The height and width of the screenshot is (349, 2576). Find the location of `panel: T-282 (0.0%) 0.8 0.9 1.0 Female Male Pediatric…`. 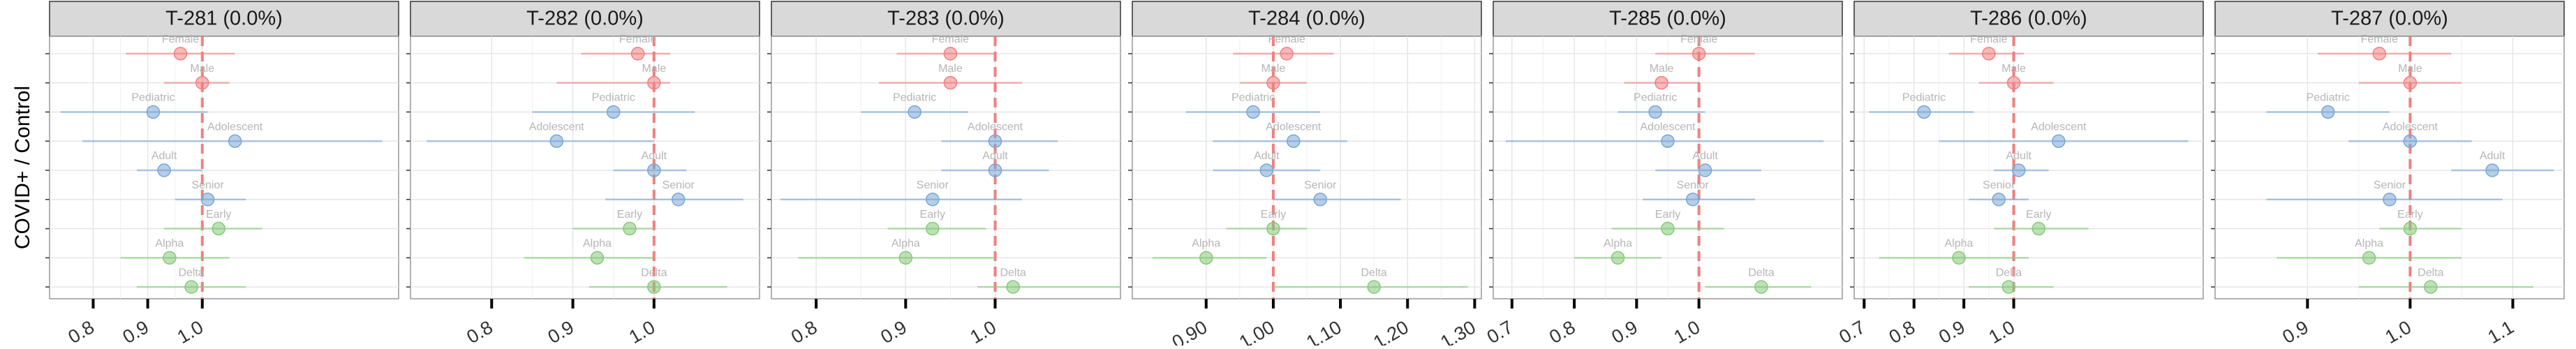

panel: T-282 (0.0%) 0.8 0.9 1.0 Female Male Pediatric… is located at coordinates (583, 174).